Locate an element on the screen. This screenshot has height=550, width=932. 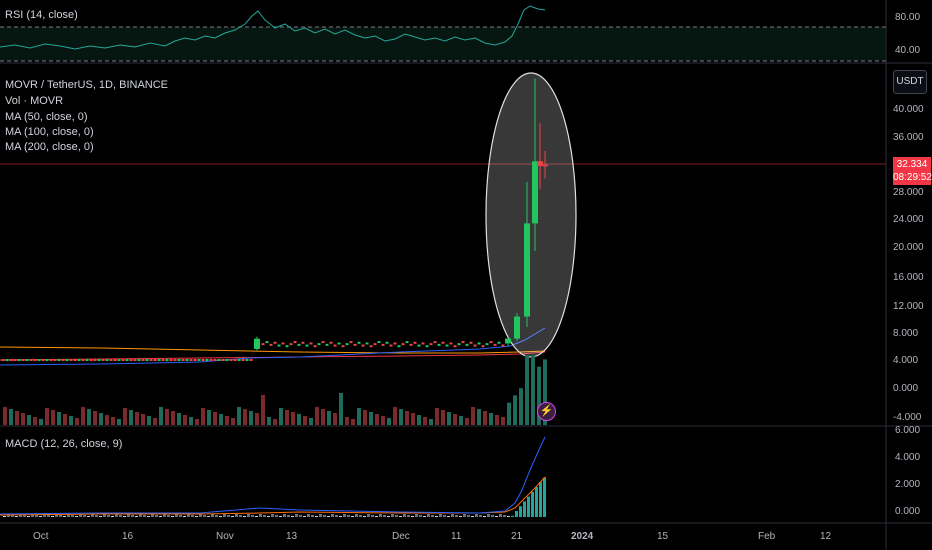
rsi-legend: RSI (14, close) is located at coordinates (41, 15).